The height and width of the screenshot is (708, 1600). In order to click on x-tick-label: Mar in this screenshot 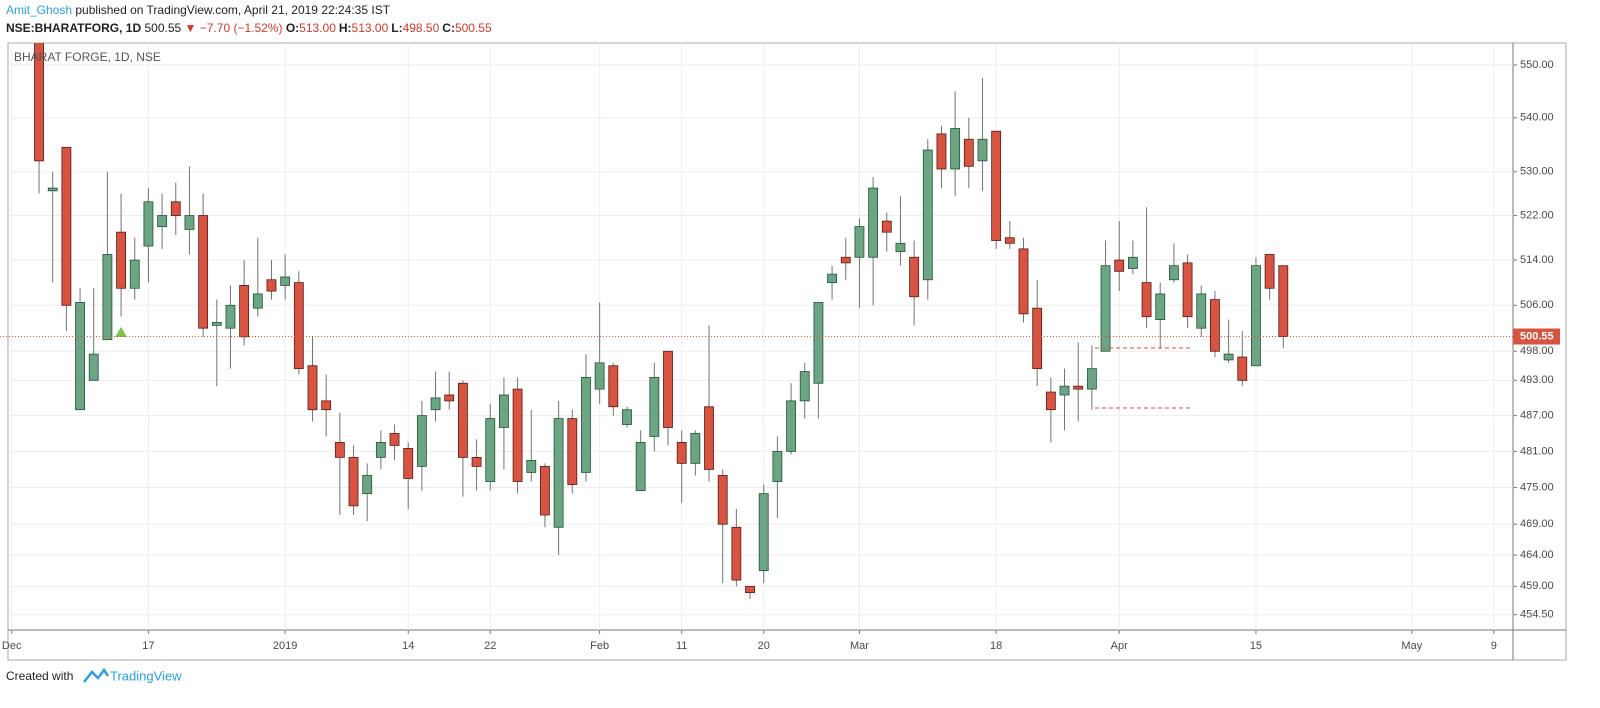, I will do `click(859, 646)`.